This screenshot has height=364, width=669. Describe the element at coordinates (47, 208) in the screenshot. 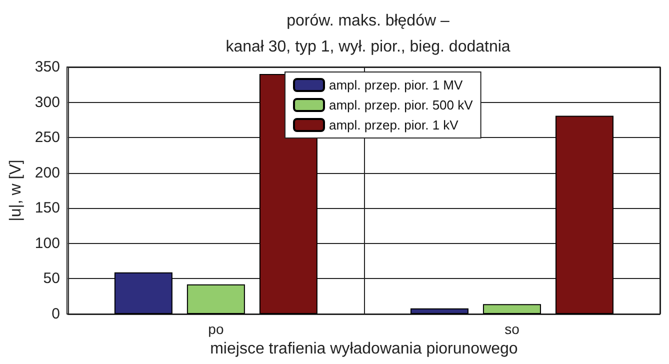

I see `y-tick-label: 150` at that location.